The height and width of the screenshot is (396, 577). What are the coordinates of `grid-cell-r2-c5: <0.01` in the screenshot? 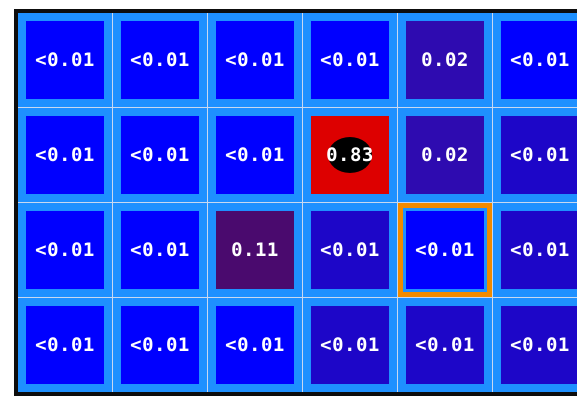 It's located at (535, 250).